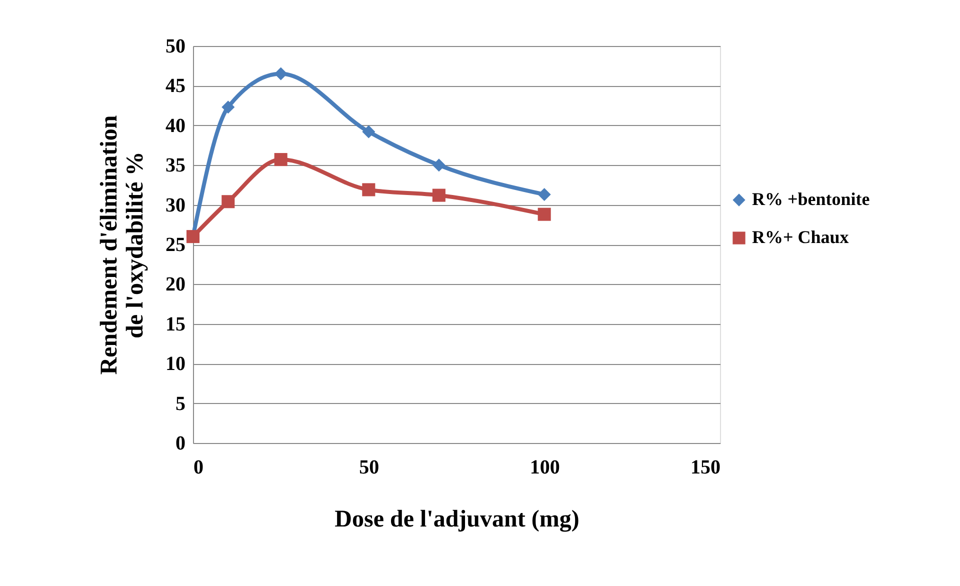 This screenshot has width=960, height=586. I want to click on x-axis-title: Dose de l'adjuvant (mg), so click(457, 519).